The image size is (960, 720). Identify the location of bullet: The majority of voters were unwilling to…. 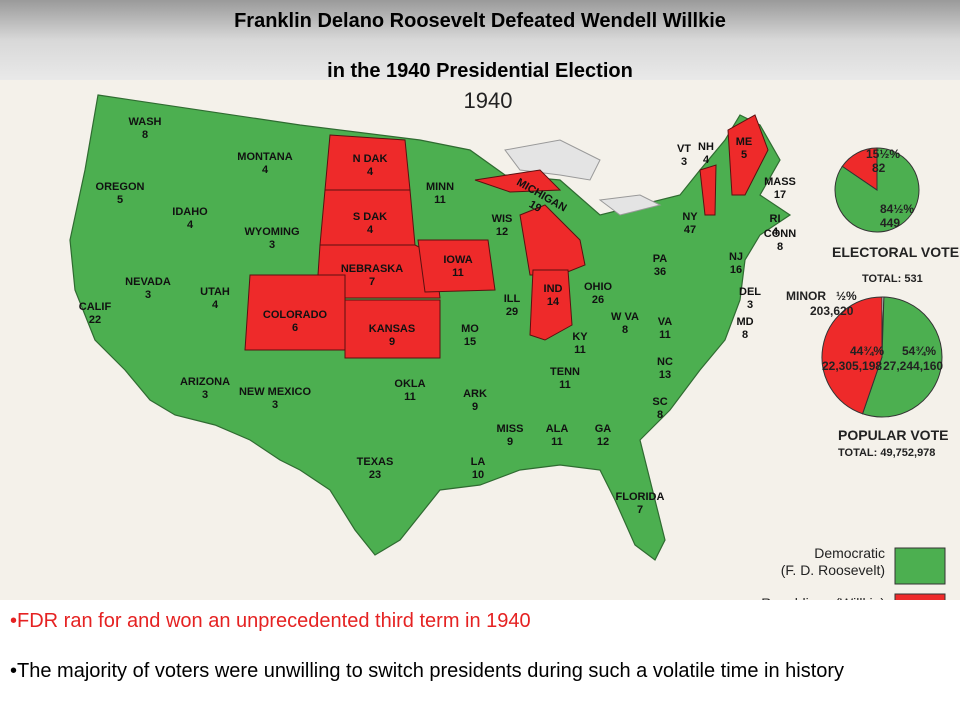
(427, 671).